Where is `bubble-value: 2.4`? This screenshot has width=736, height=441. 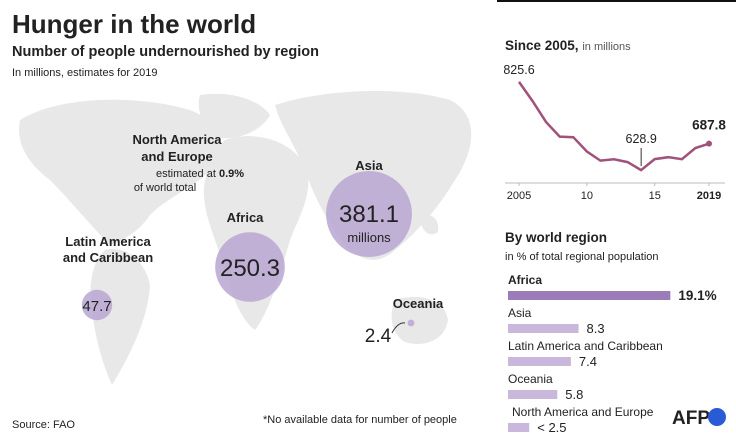
bubble-value: 2.4 is located at coordinates (378, 336).